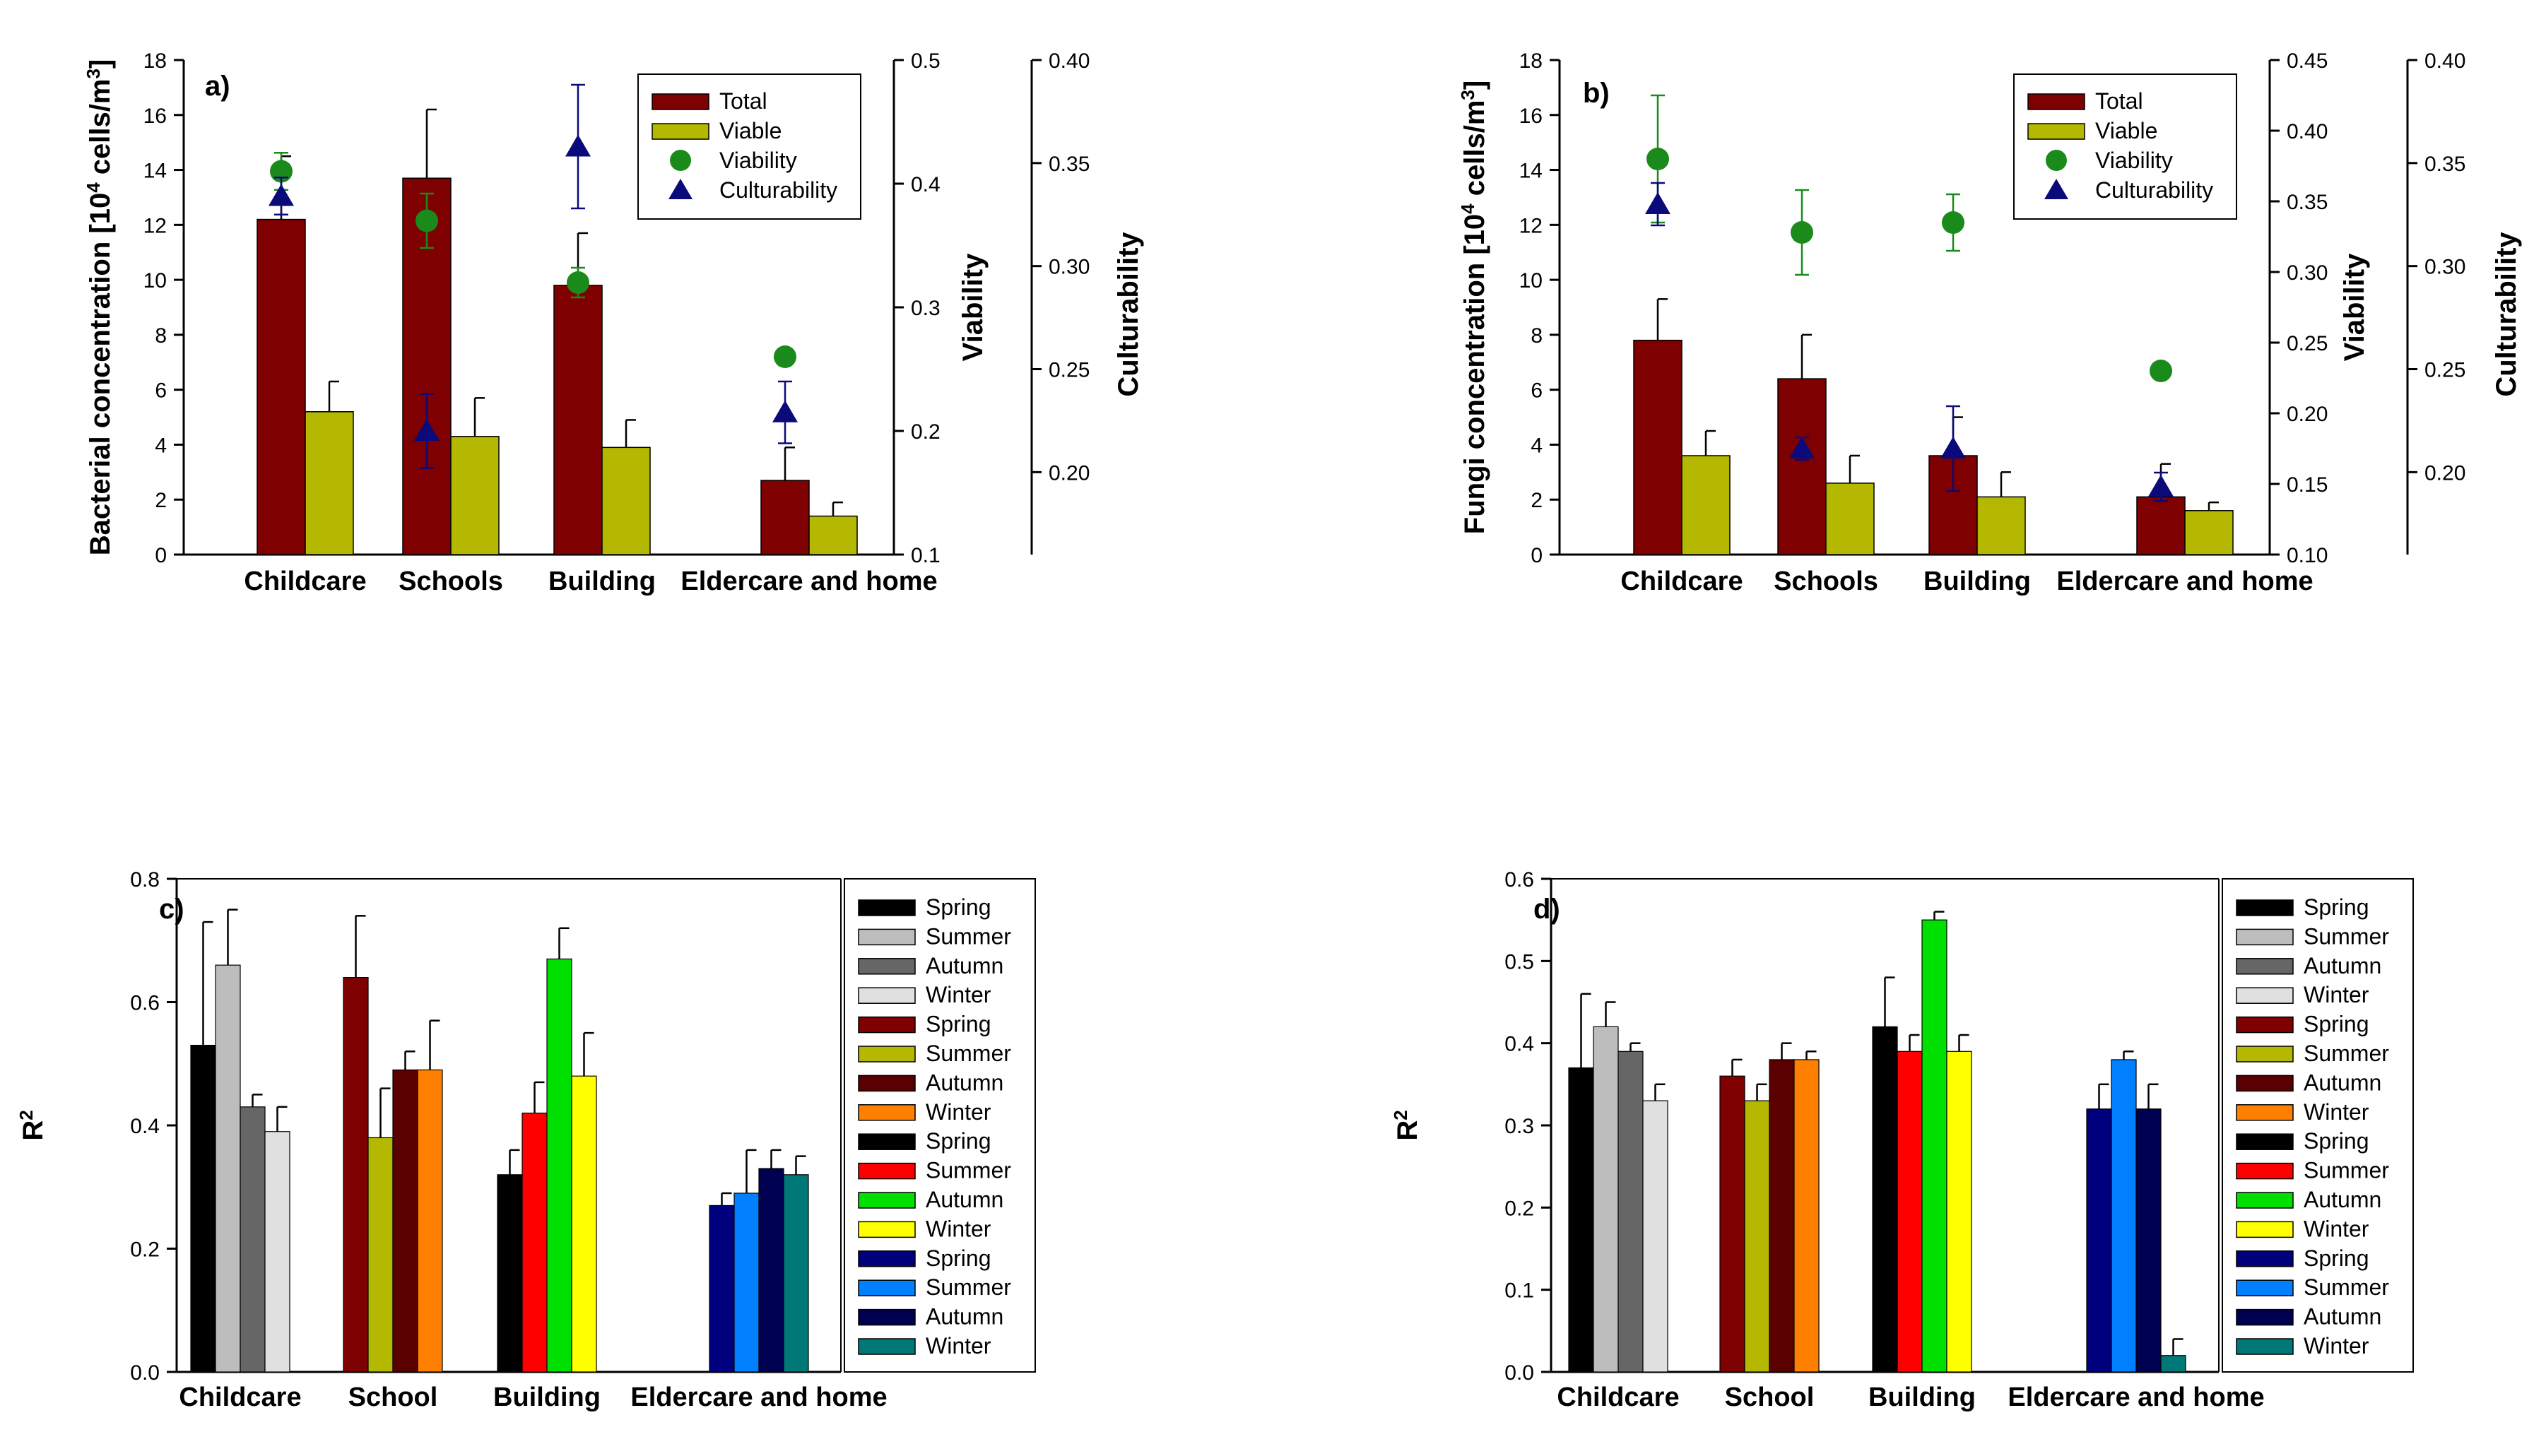  Describe the element at coordinates (1519, 1209) in the screenshot. I see `y-tick-label: 0.2` at that location.